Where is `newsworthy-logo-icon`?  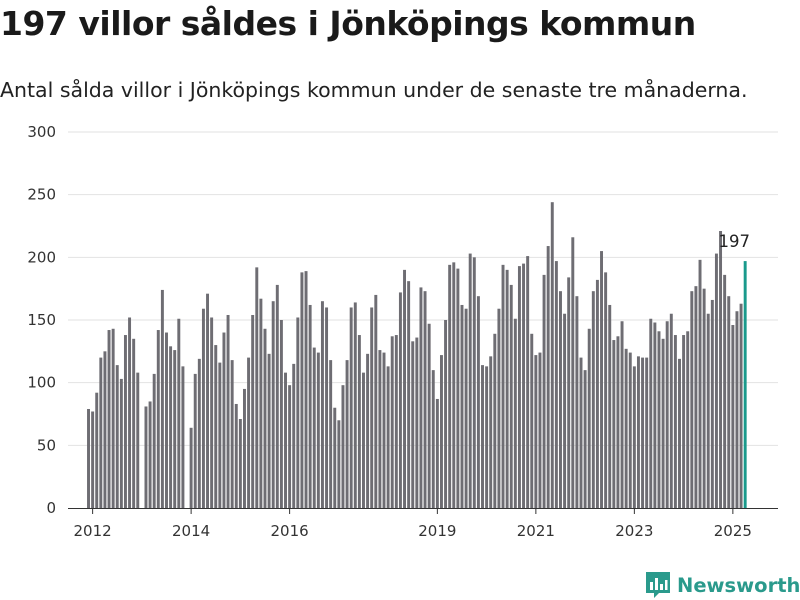 newsworthy-logo-icon is located at coordinates (658, 585).